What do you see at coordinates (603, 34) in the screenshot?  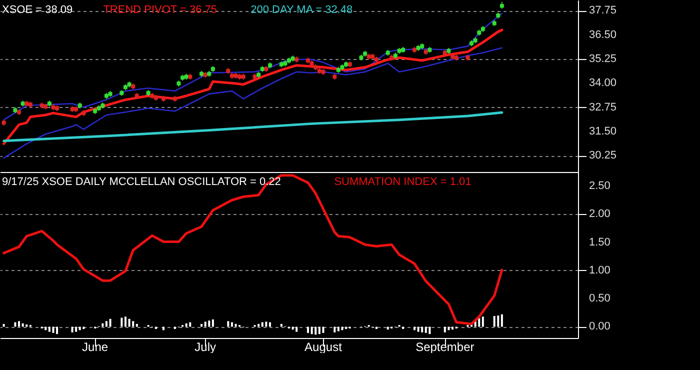 I see `y-tick-label: 36.50` at bounding box center [603, 34].